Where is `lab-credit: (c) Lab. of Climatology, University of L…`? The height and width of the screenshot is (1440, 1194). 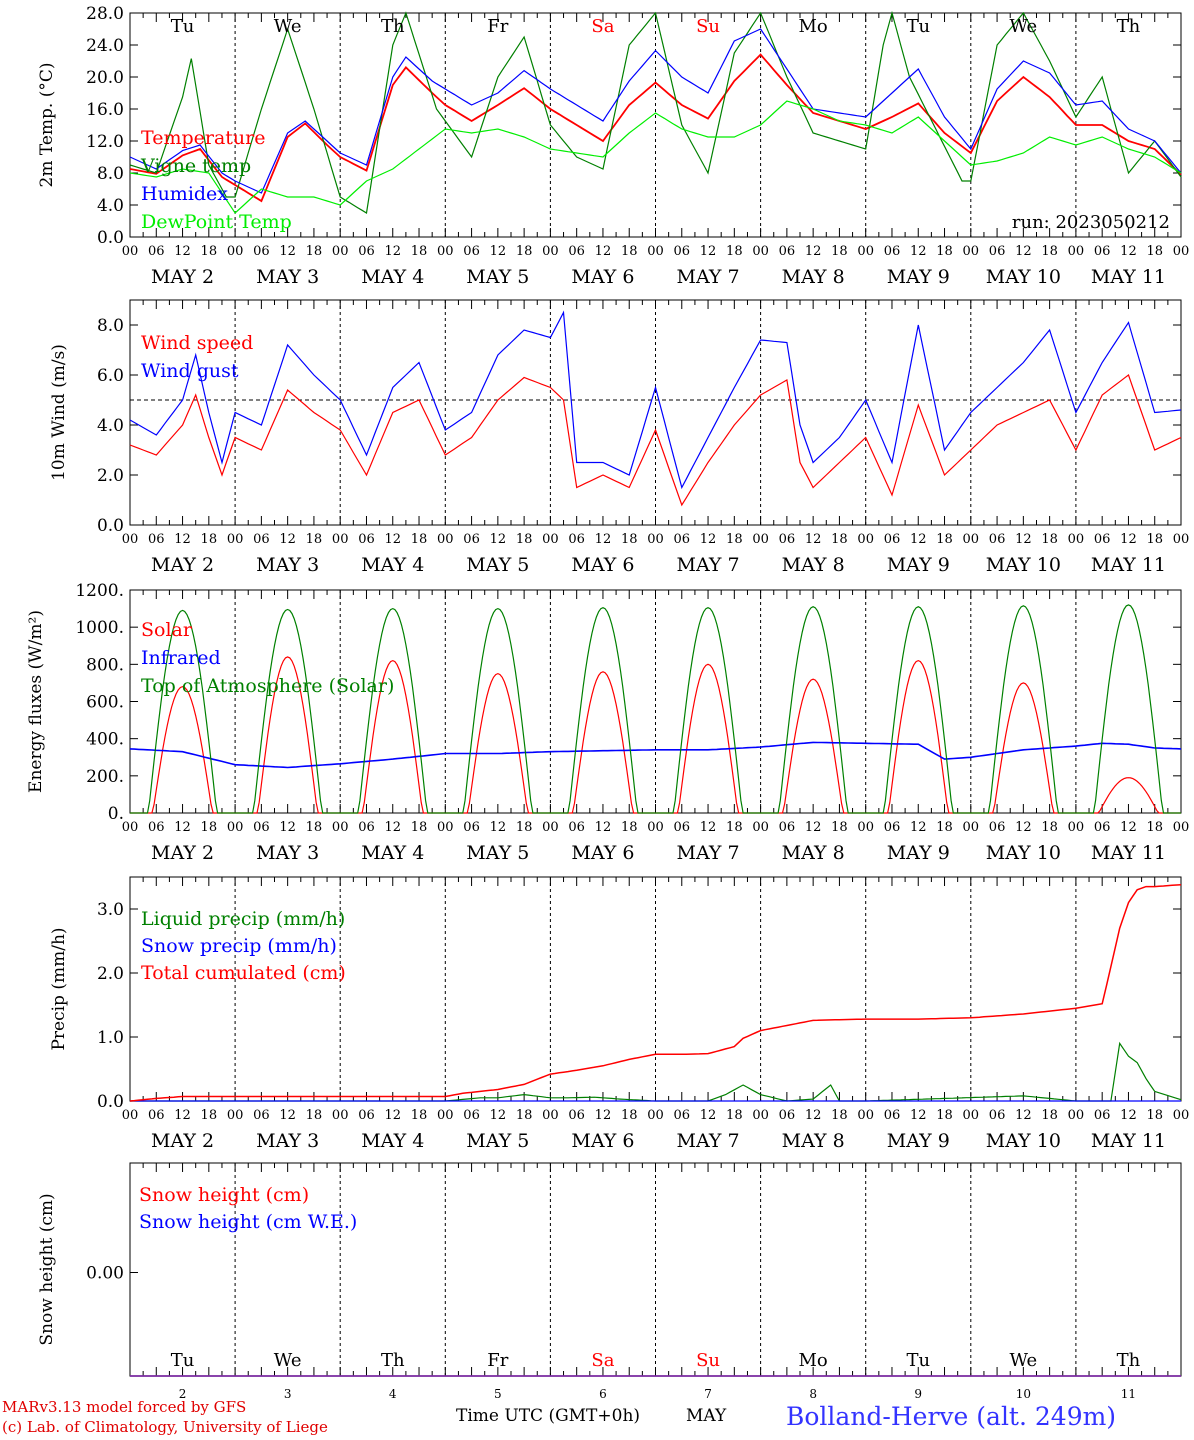
lab-credit: (c) Lab. of Climatology, University of L… is located at coordinates (165, 1427).